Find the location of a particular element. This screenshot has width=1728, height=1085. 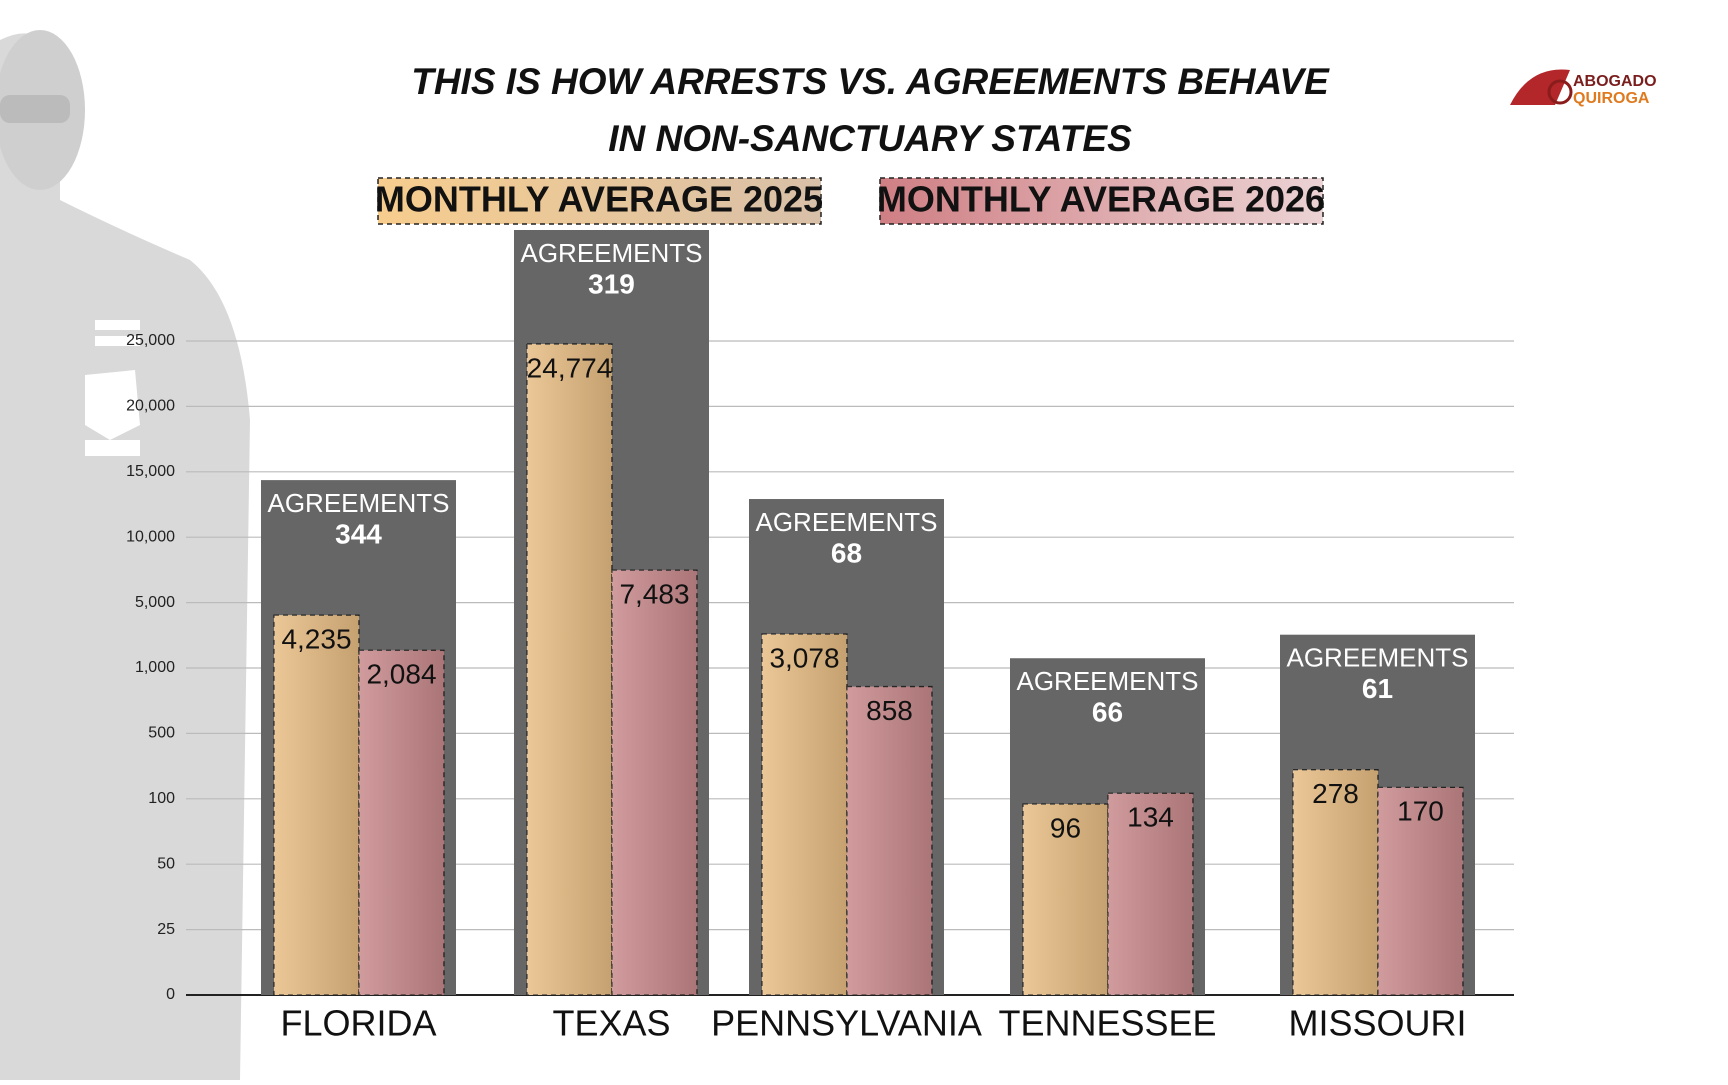

agreements-value: 61 is located at coordinates (1377, 688).